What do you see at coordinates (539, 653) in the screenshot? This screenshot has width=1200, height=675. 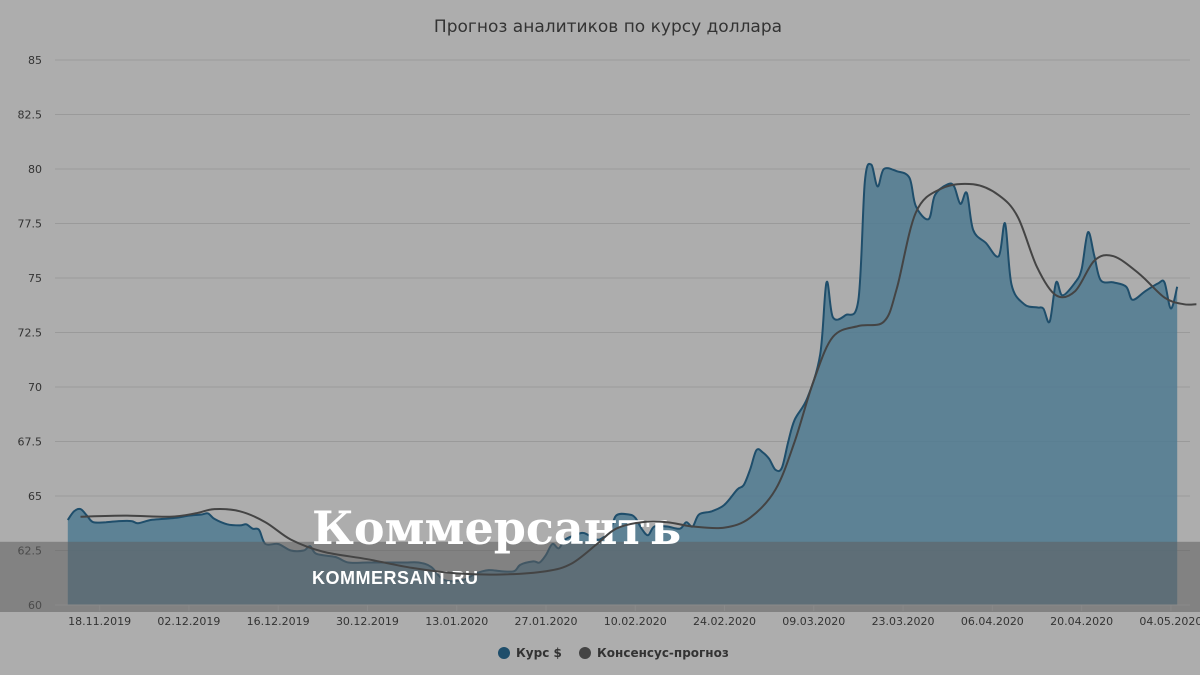 I see `legend-label-usd: Курс $` at bounding box center [539, 653].